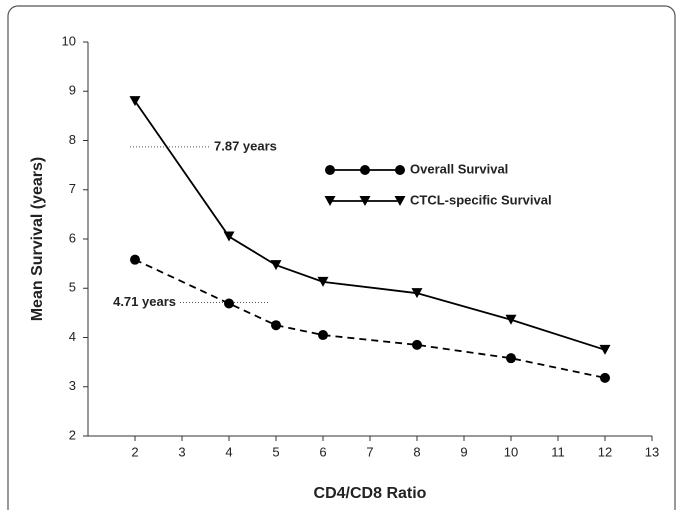 The image size is (683, 510). What do you see at coordinates (72, 434) in the screenshot?
I see `y-tick-label: 2` at bounding box center [72, 434].